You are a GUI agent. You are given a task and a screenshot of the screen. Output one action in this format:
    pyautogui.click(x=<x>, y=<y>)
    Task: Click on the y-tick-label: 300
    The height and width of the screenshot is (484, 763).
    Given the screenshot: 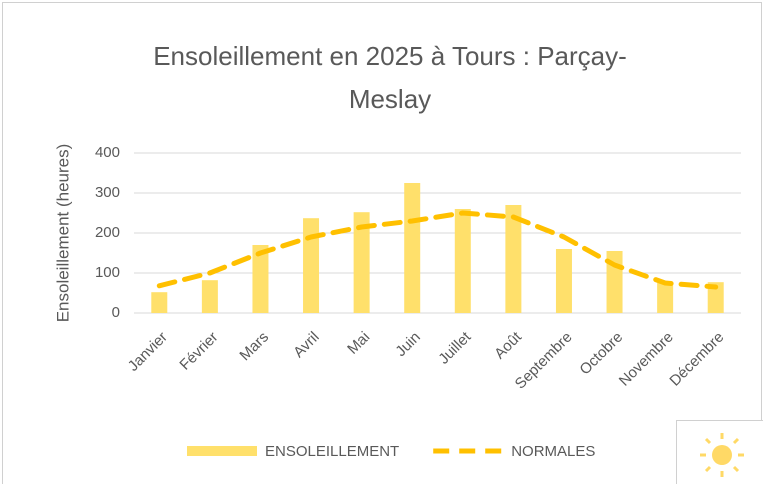 What is the action you would take?
    pyautogui.click(x=107, y=192)
    